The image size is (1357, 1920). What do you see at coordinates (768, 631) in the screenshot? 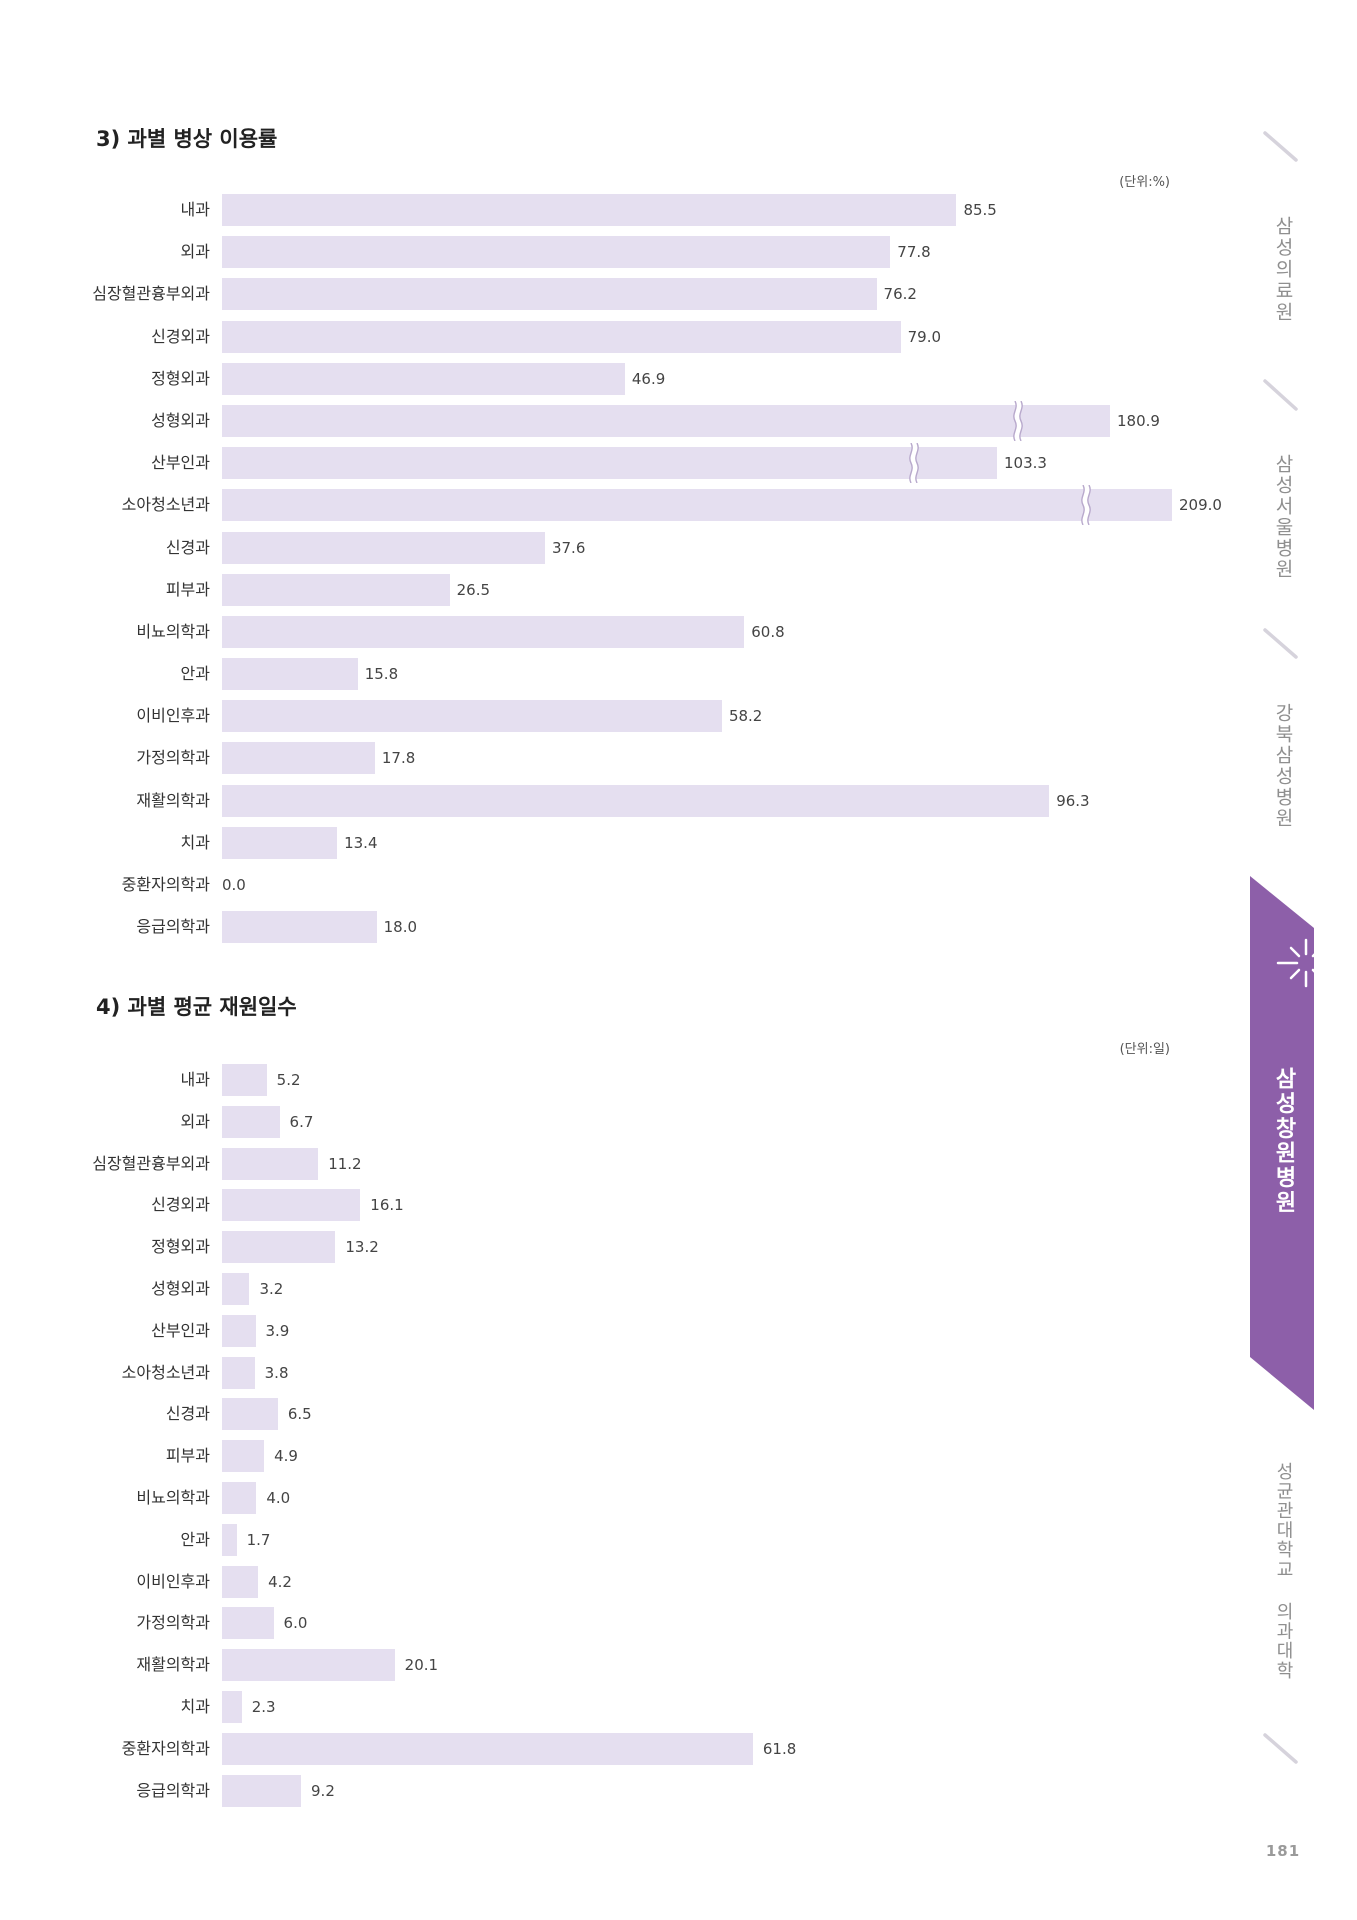
I see `value-label: 60.8` at bounding box center [768, 631].